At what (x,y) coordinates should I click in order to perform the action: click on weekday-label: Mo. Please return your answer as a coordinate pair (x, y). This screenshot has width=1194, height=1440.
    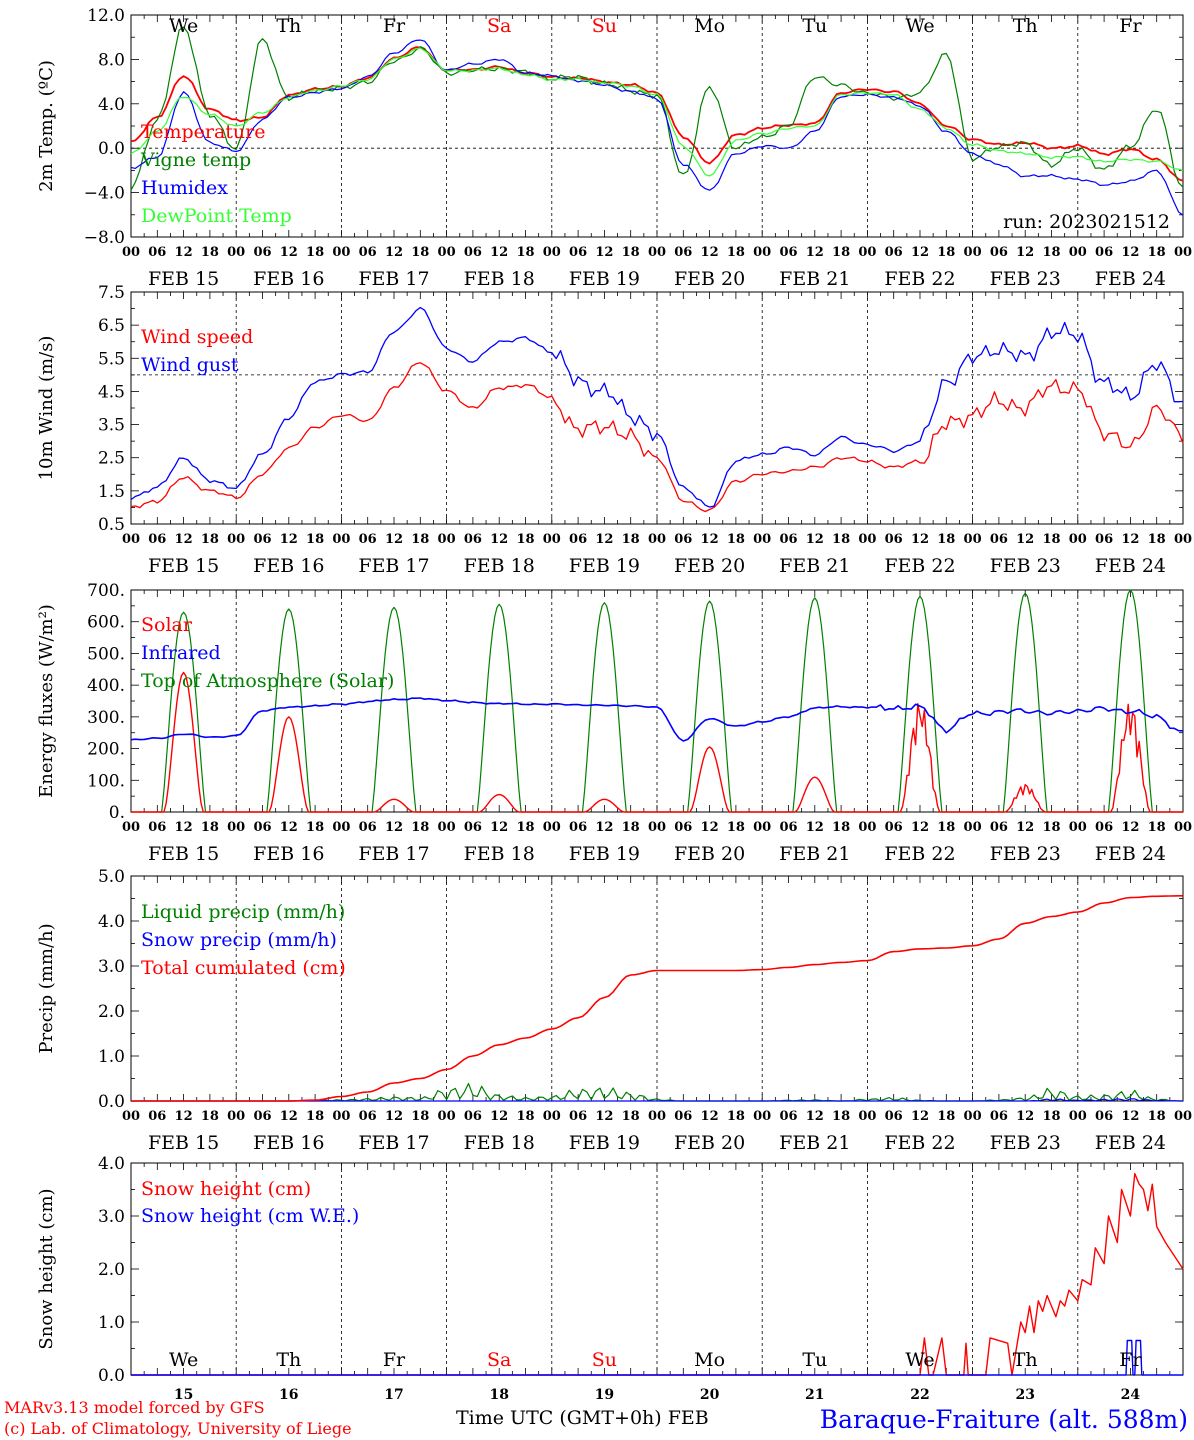
    Looking at the image, I should click on (709, 1360).